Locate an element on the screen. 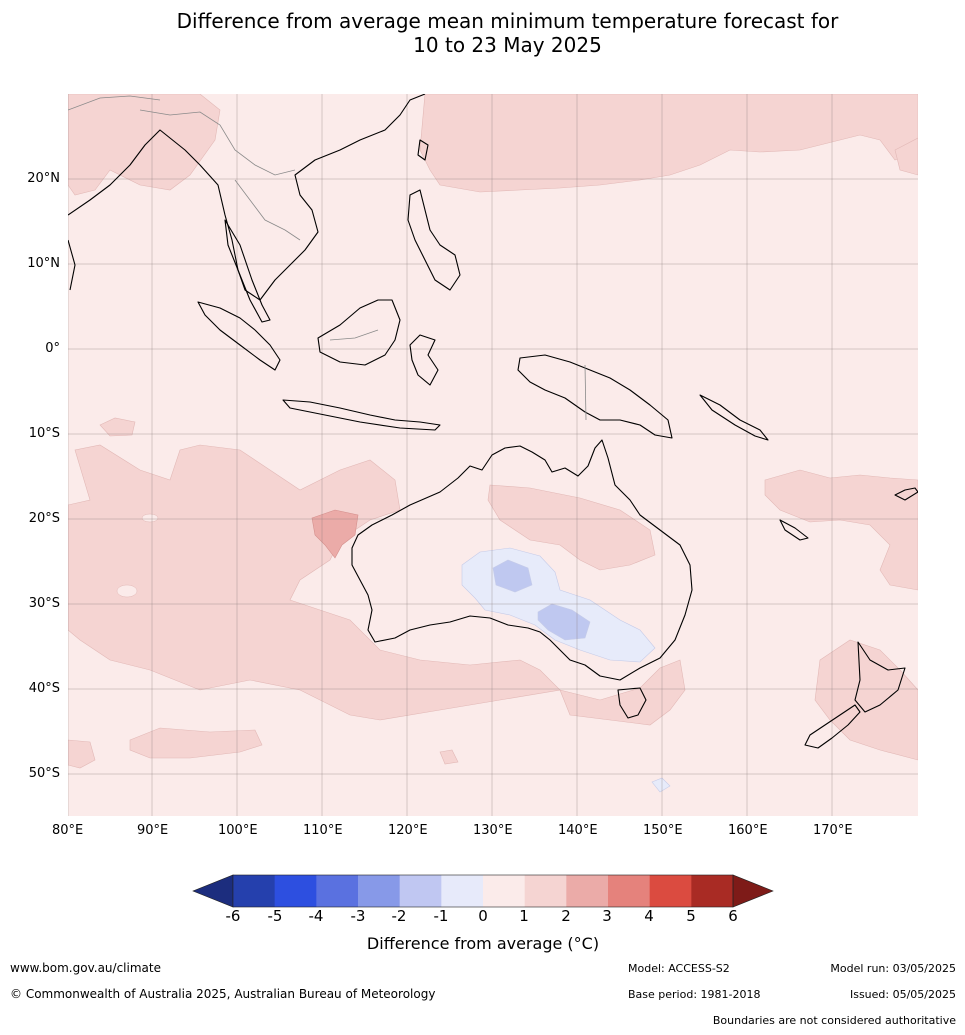 This screenshot has width=965, height=1035. tasmania-coast is located at coordinates (632, 703).